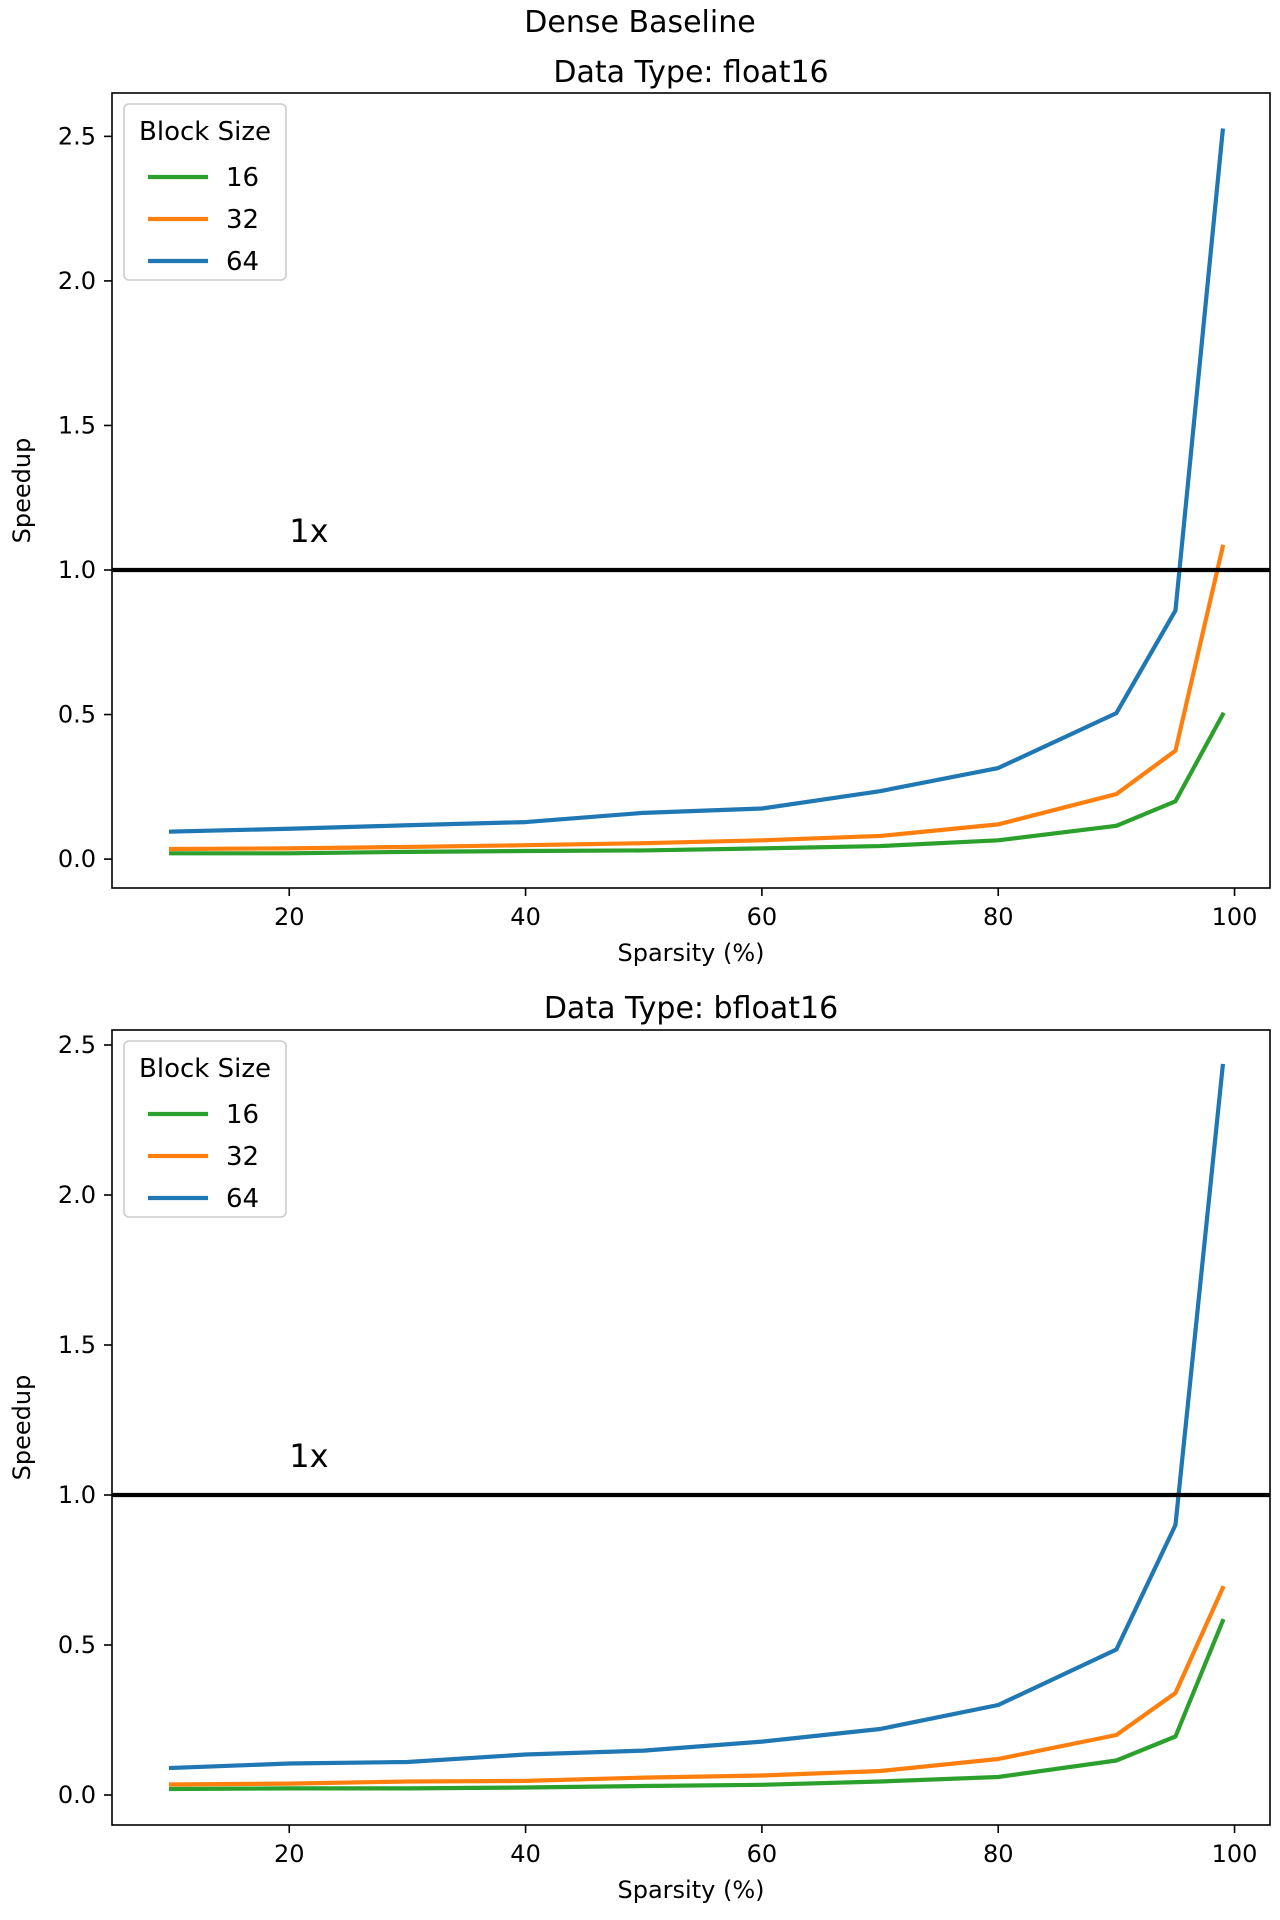 The height and width of the screenshot is (1920, 1280). I want to click on chart-title: Data Type: bfloat16, so click(691, 1008).